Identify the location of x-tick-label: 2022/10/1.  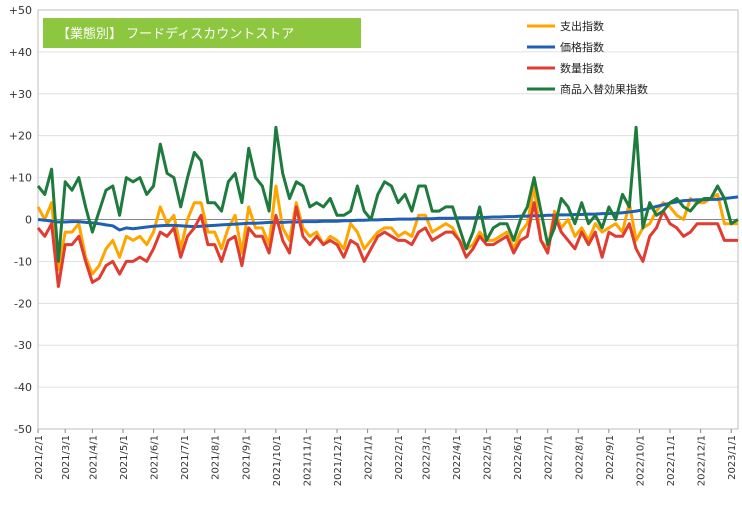
(640, 460).